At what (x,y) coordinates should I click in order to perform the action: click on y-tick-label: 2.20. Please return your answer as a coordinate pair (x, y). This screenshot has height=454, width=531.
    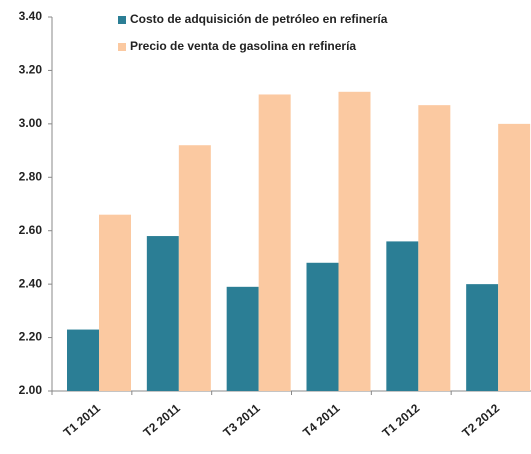
    Looking at the image, I should click on (31, 337).